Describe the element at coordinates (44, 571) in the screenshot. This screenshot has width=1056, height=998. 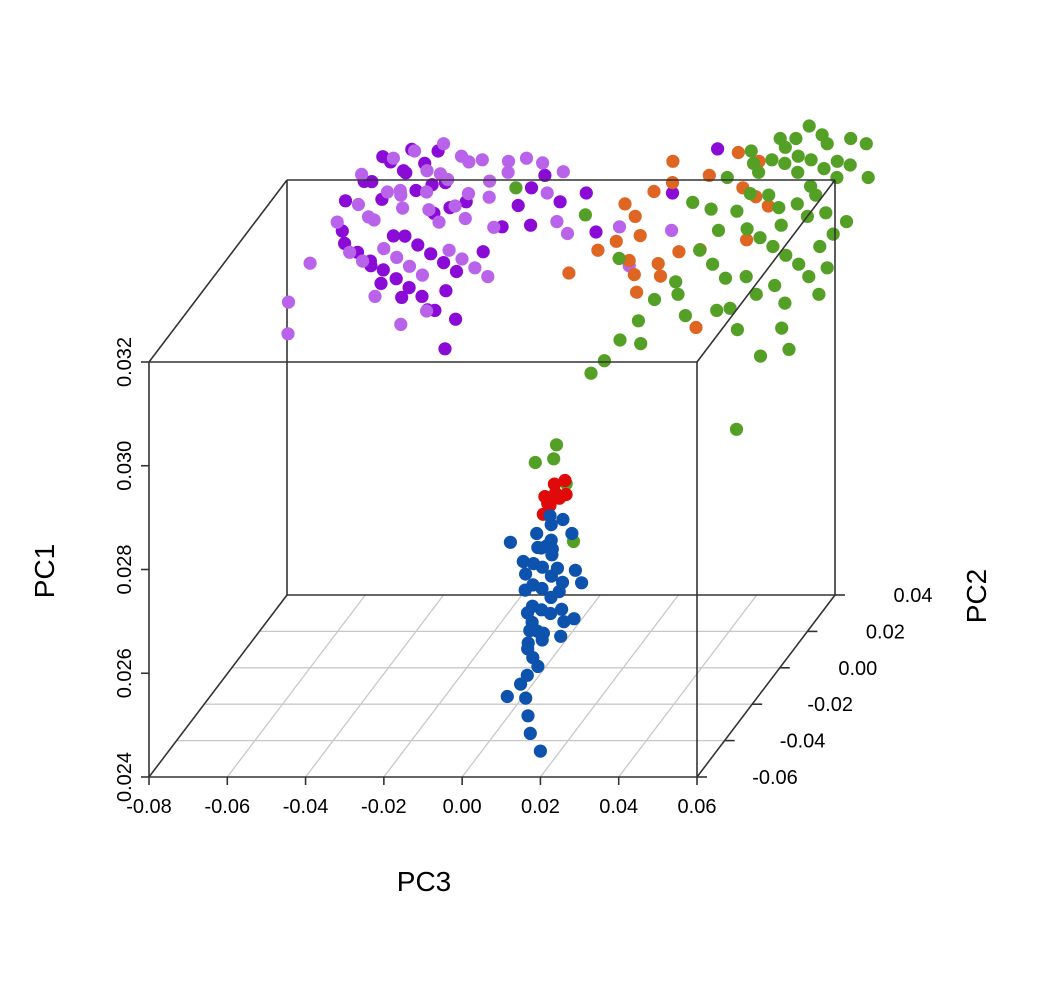
I see `z-axis-title: PC1` at that location.